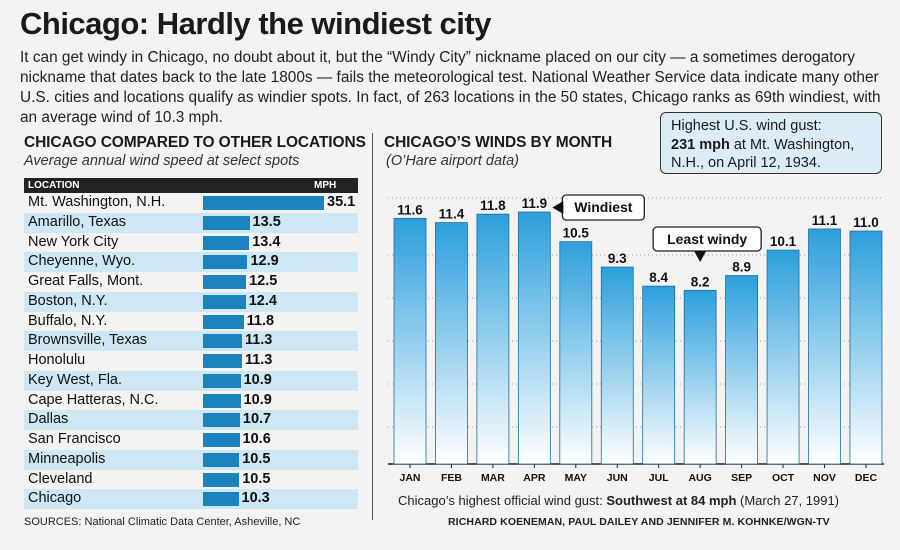 The image size is (900, 550). Describe the element at coordinates (257, 419) in the screenshot. I see `location-value: 10.7` at that location.